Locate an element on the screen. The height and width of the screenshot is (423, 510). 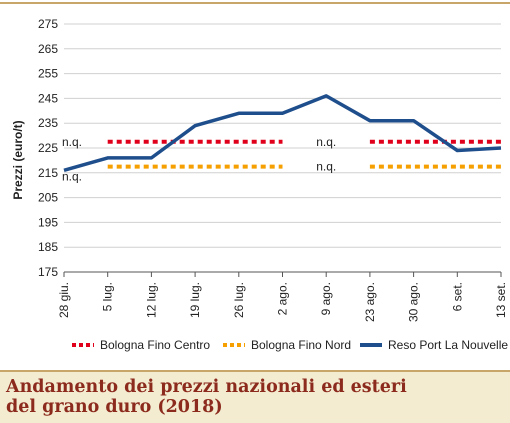
x-tick-label: 30 ago. is located at coordinates (414, 302).